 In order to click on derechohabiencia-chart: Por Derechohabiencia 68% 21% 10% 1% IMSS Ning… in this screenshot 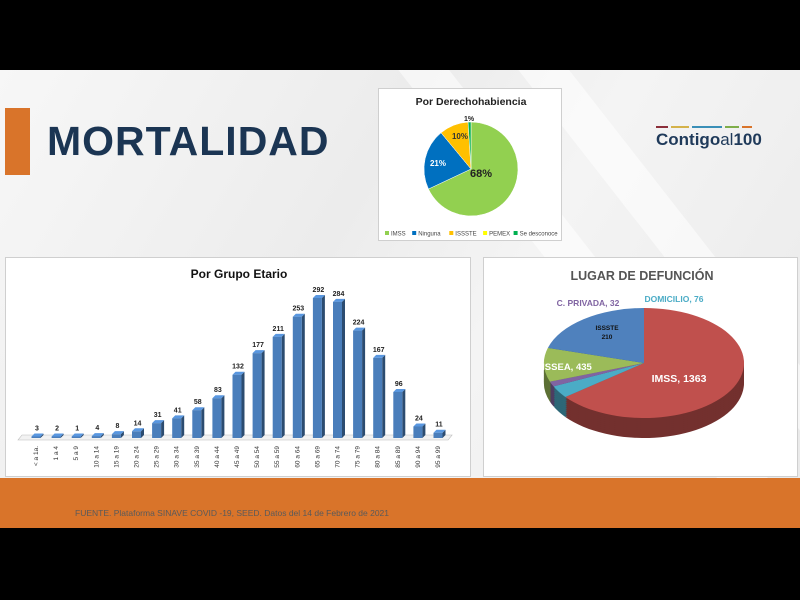, I will do `click(470, 164)`.